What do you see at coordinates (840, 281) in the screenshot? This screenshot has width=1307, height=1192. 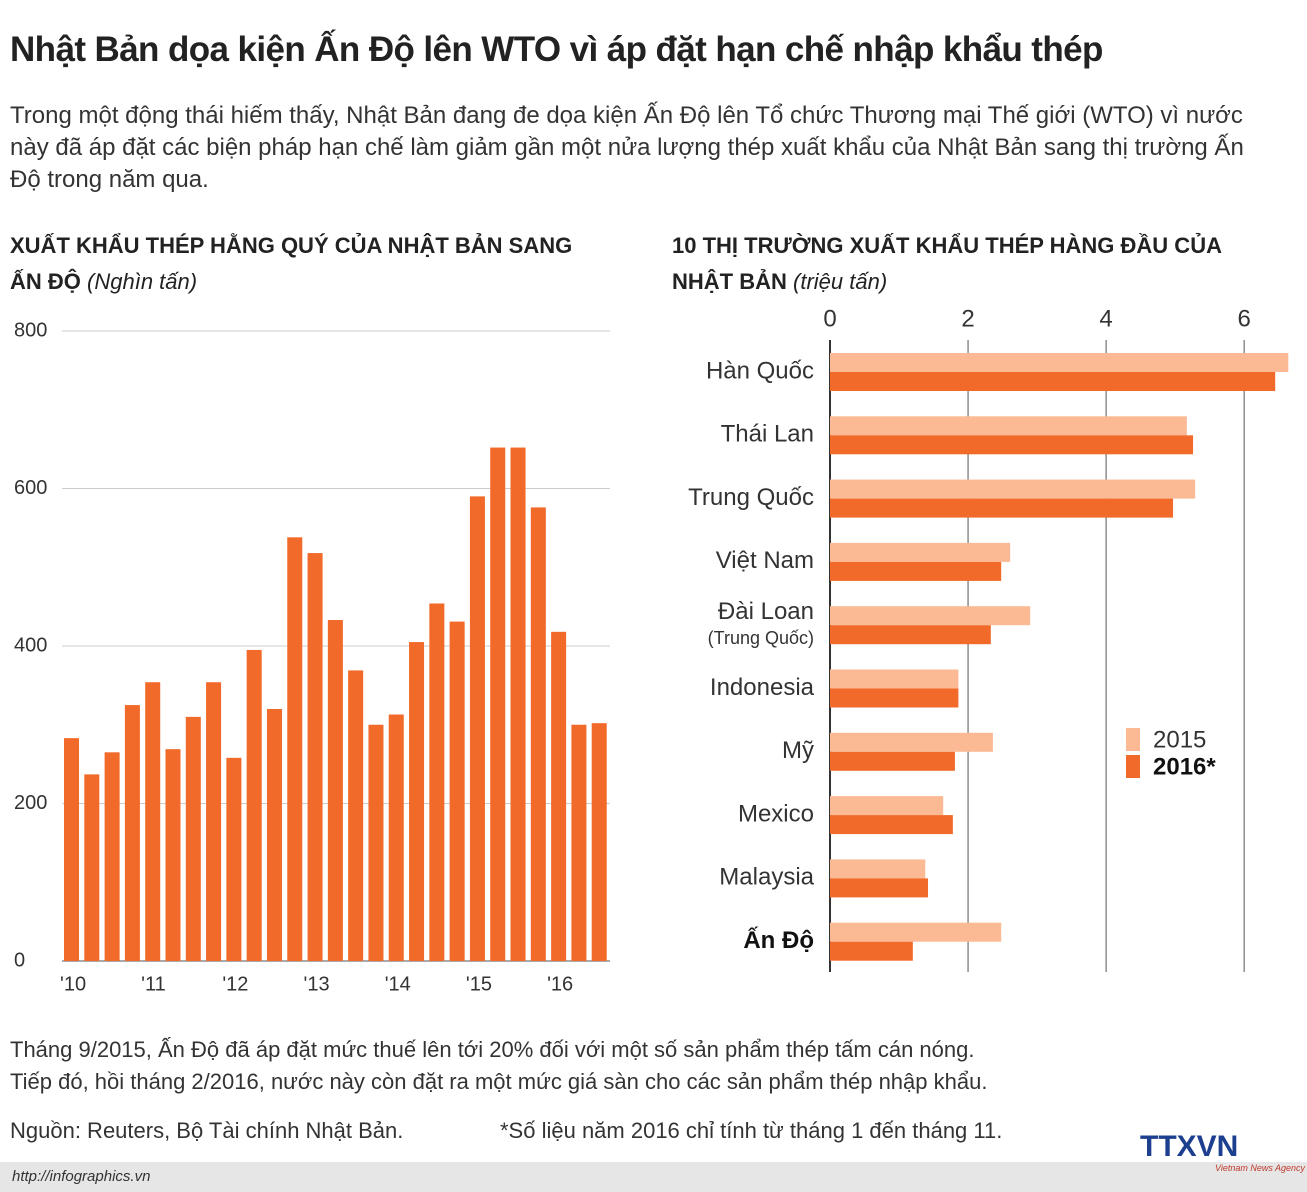 I see `unit: (triệu tấn)` at bounding box center [840, 281].